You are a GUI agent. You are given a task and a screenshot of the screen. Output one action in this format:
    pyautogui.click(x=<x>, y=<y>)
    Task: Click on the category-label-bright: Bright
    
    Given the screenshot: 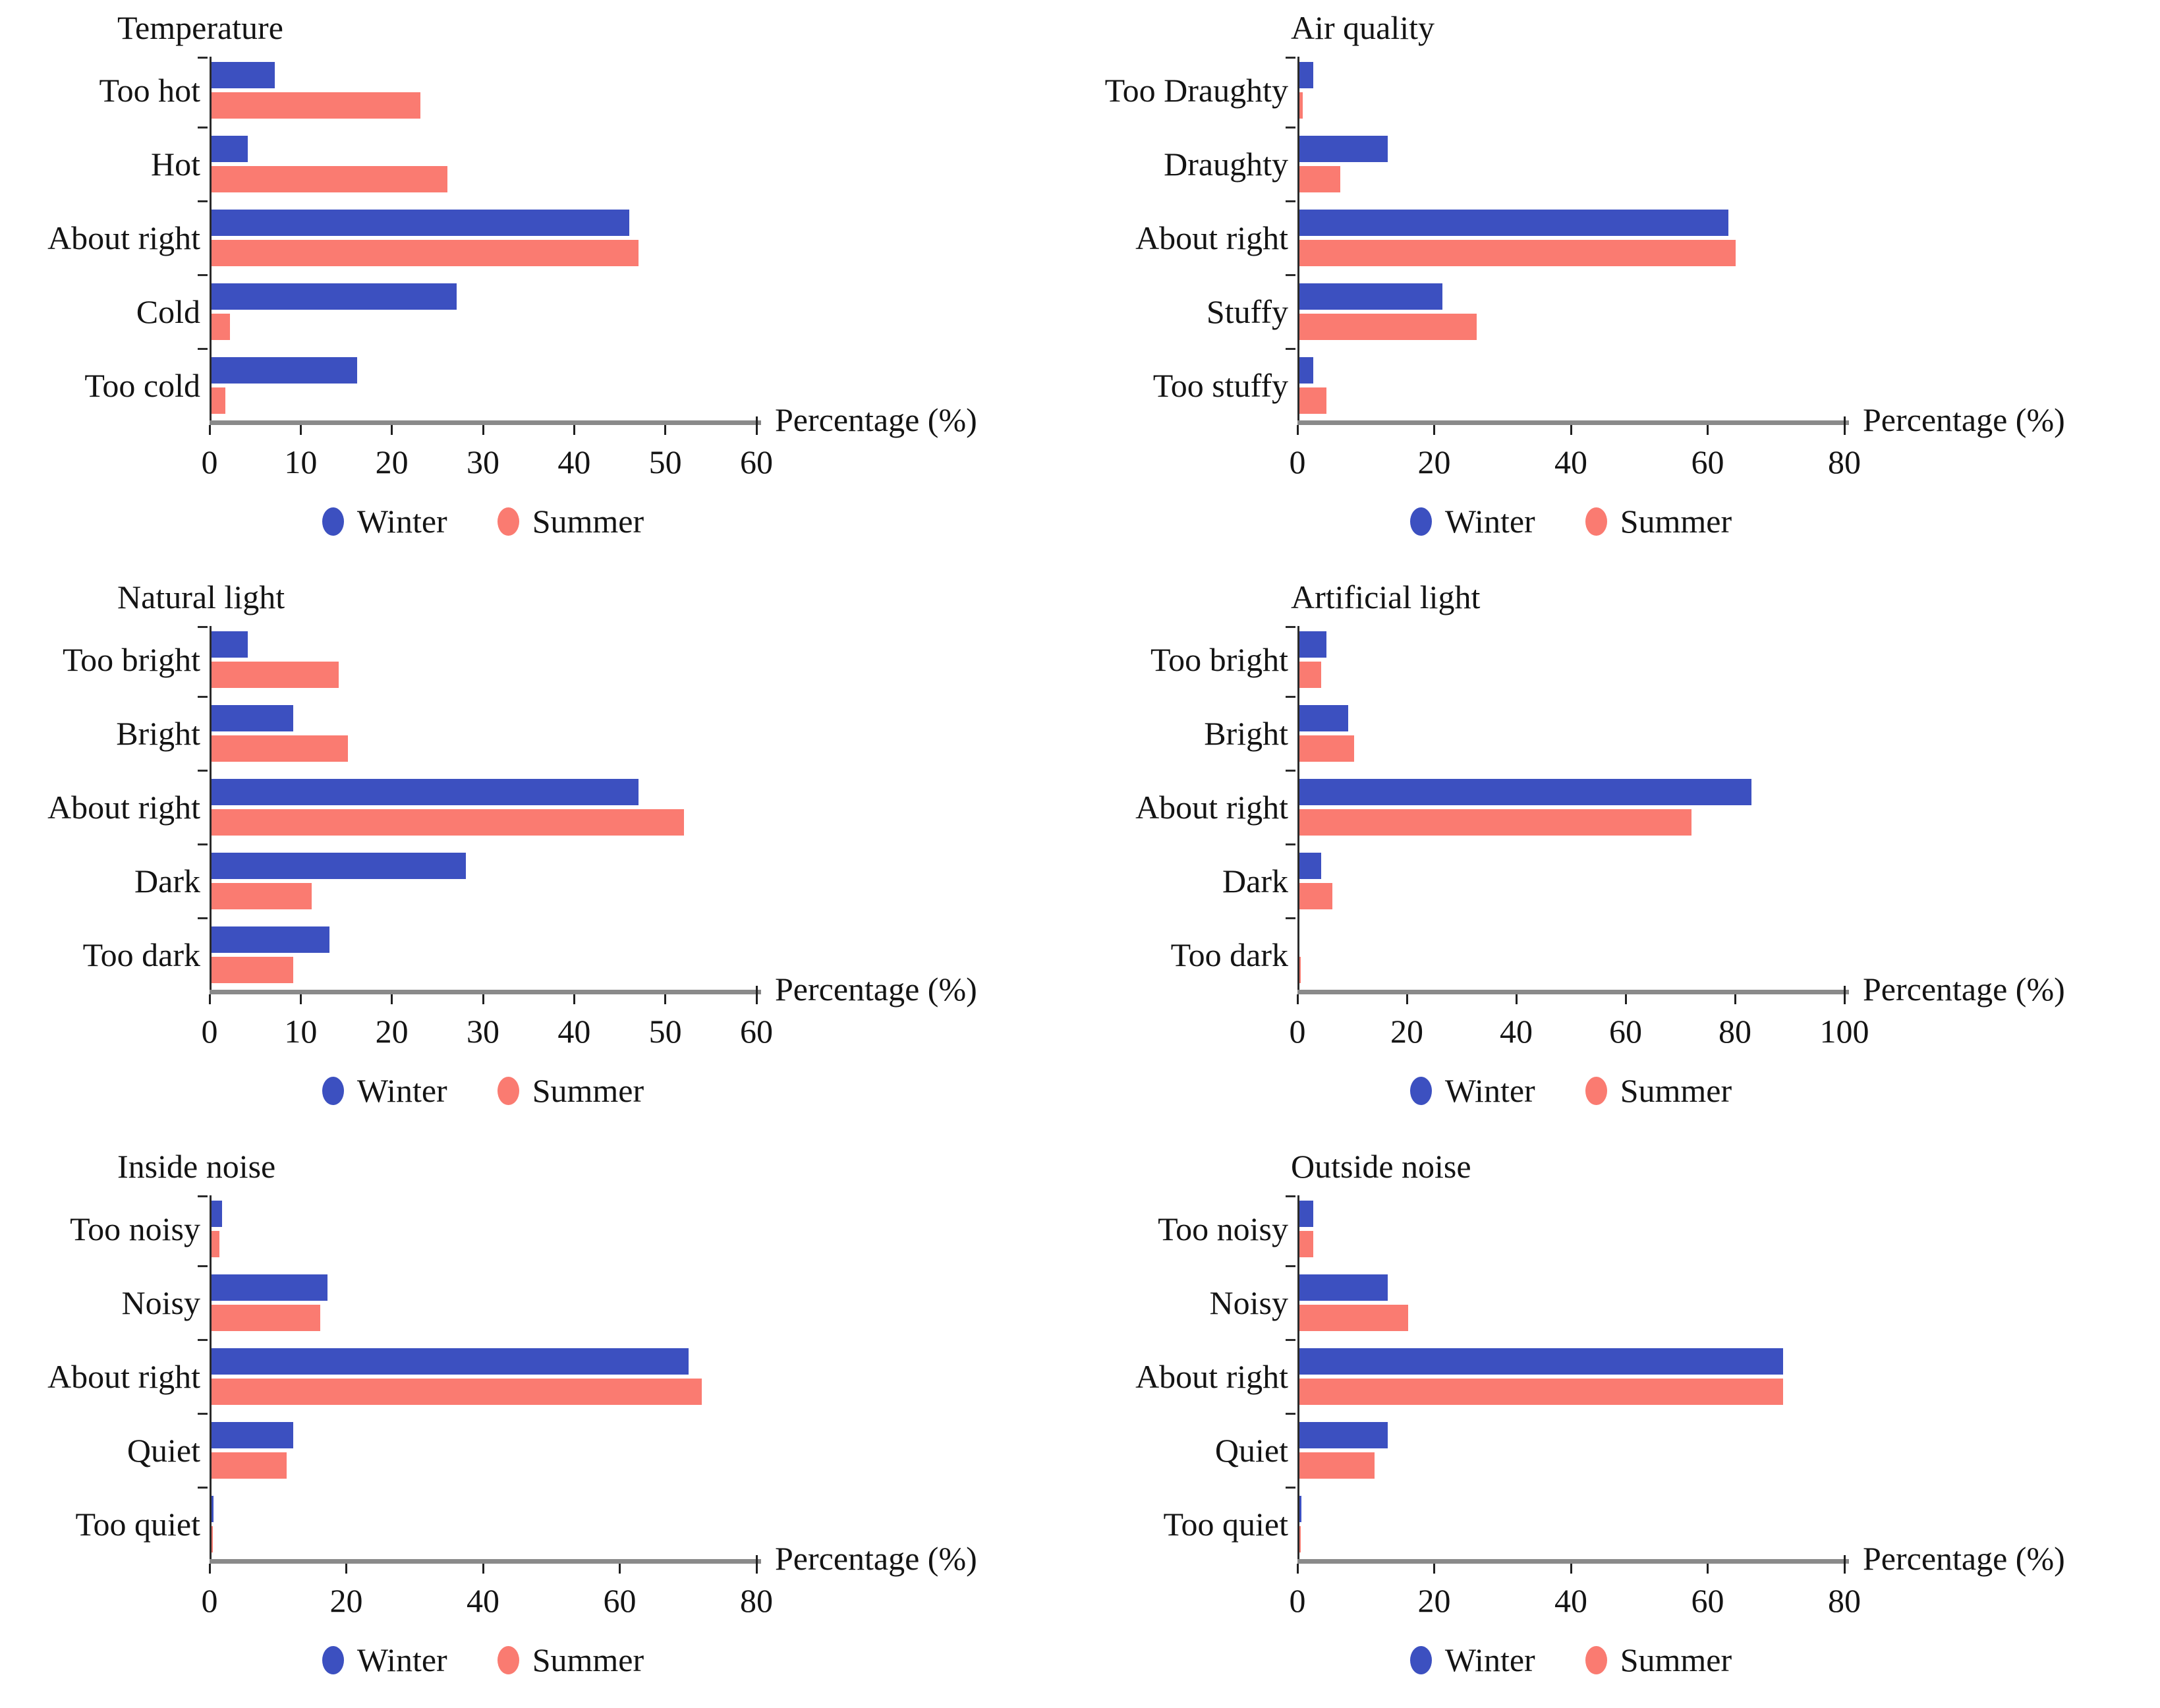 What is the action you would take?
    pyautogui.click(x=1246, y=733)
    